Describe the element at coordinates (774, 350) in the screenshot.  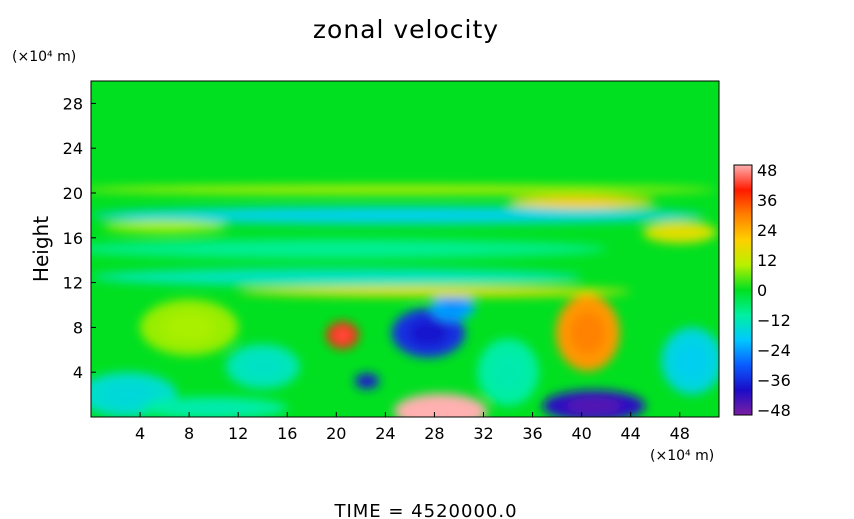
I see `colorbar-tick-label: −24` at that location.